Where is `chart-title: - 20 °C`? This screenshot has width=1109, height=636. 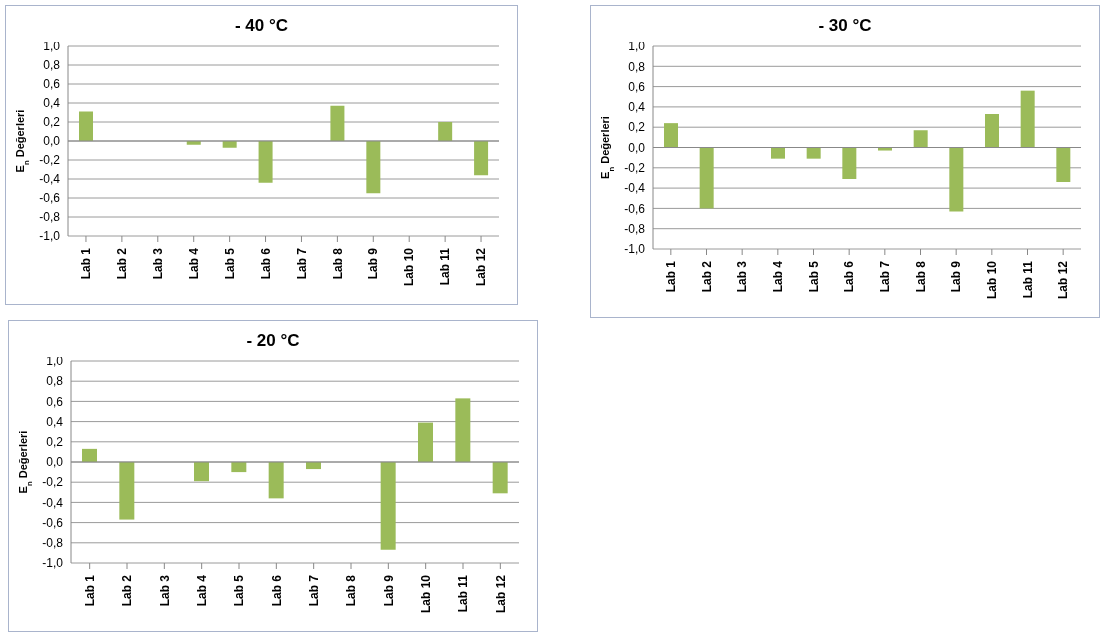 chart-title: - 20 °C is located at coordinates (273, 340).